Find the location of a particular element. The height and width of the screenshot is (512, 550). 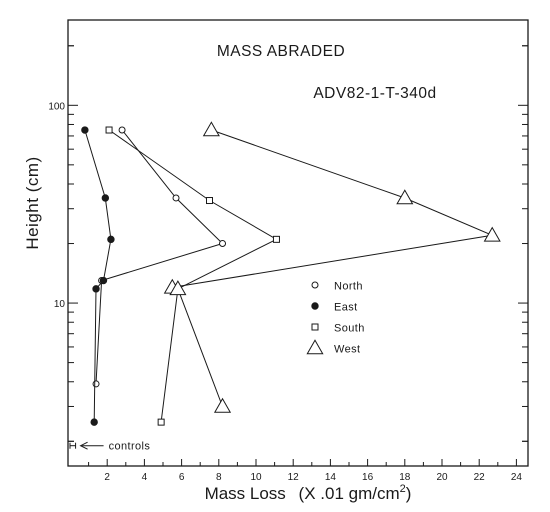

x-axis-label: Mass Loss (X .01 gm/cm2) is located at coordinates (308, 493).